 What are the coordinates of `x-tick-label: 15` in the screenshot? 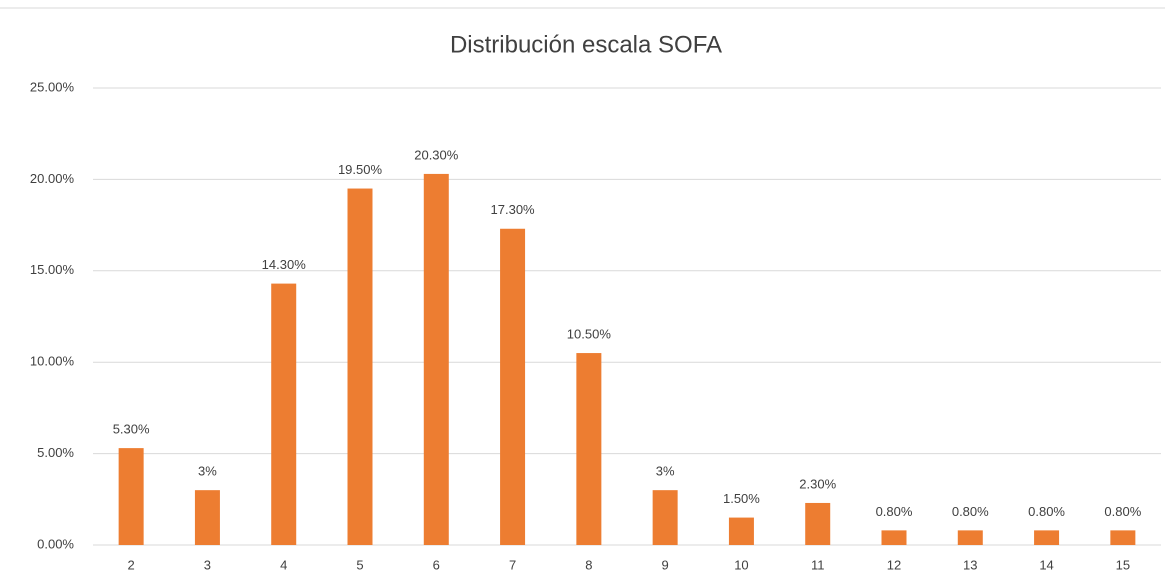 It's located at (1123, 564).